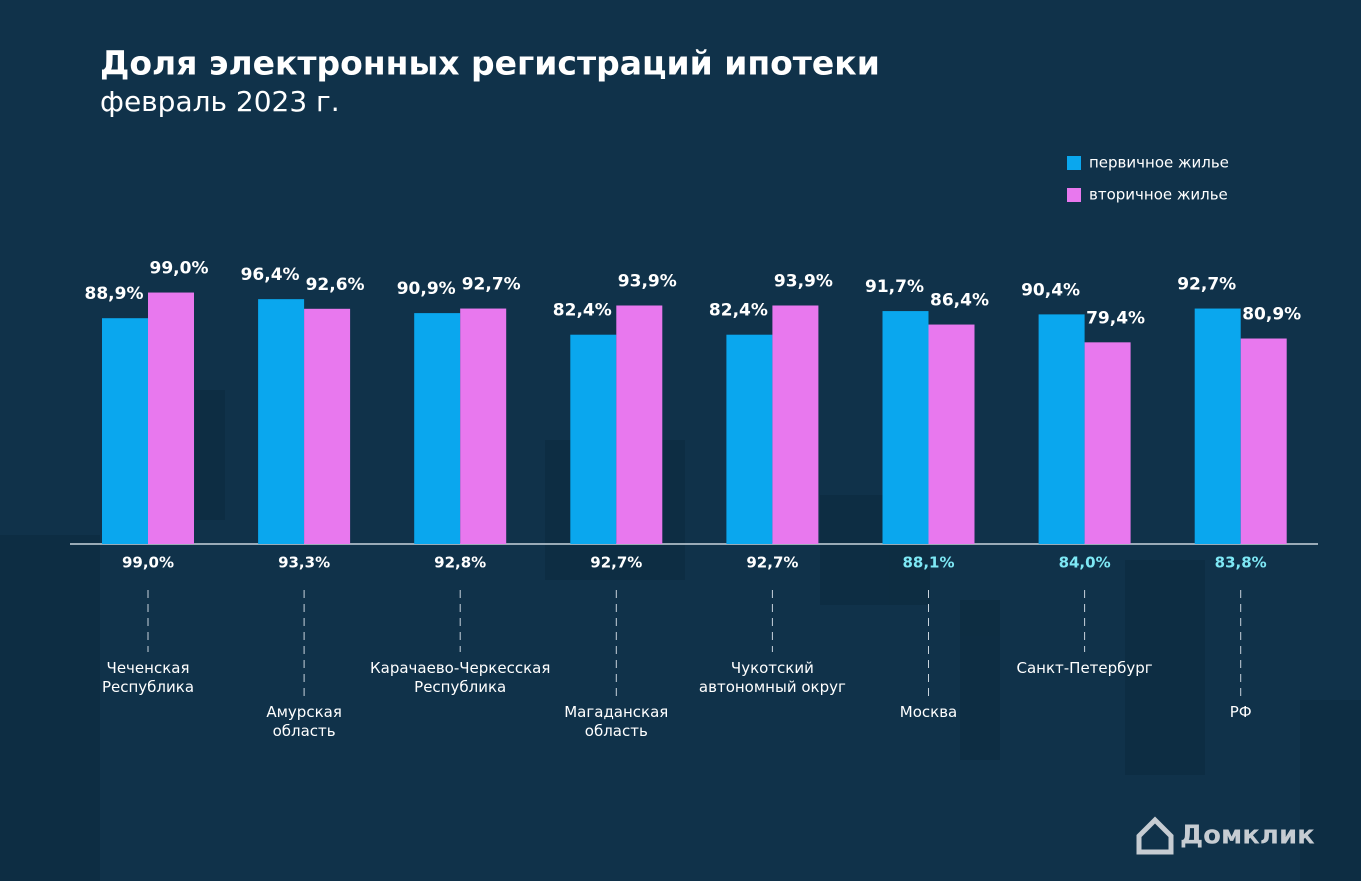 The width and height of the screenshot is (1361, 881). Describe the element at coordinates (460, 563) in the screenshot. I see `total-label: 92,8%` at that location.